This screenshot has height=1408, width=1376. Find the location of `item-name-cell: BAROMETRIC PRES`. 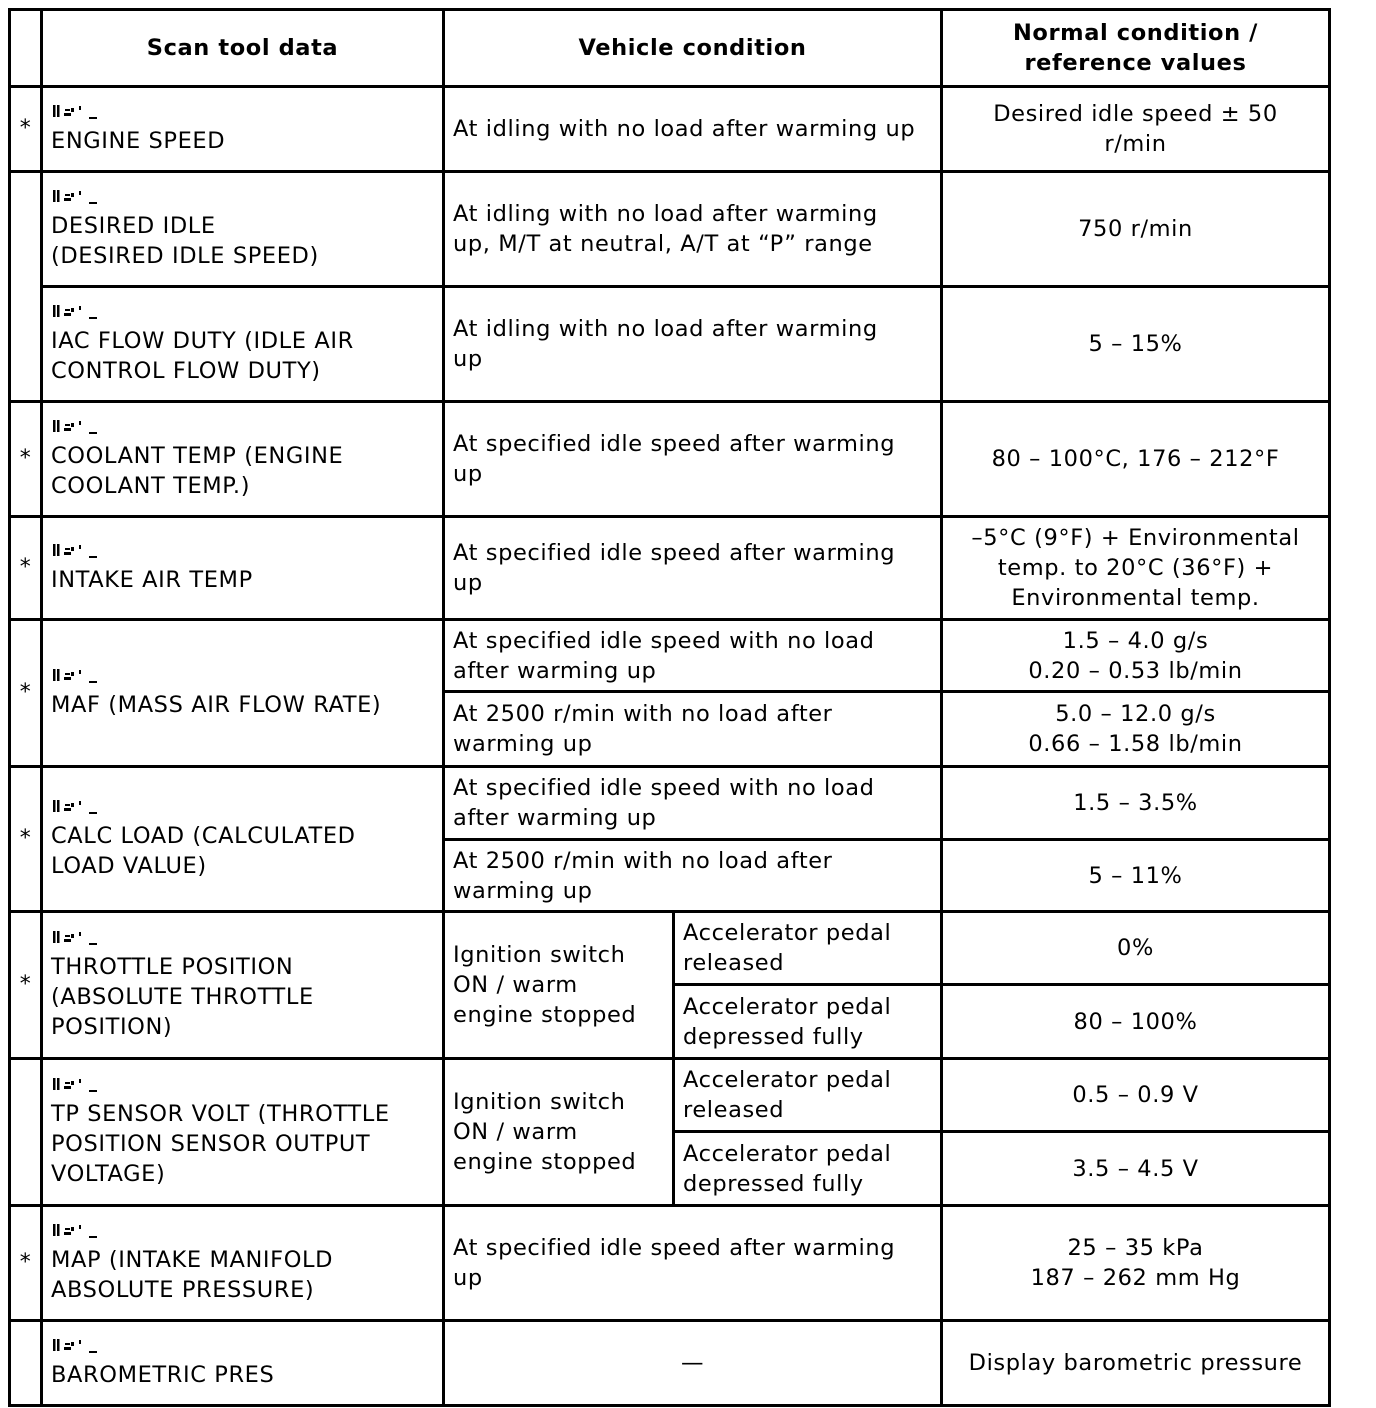

item-name-cell: BAROMETRIC PRES is located at coordinates (242, 1363).